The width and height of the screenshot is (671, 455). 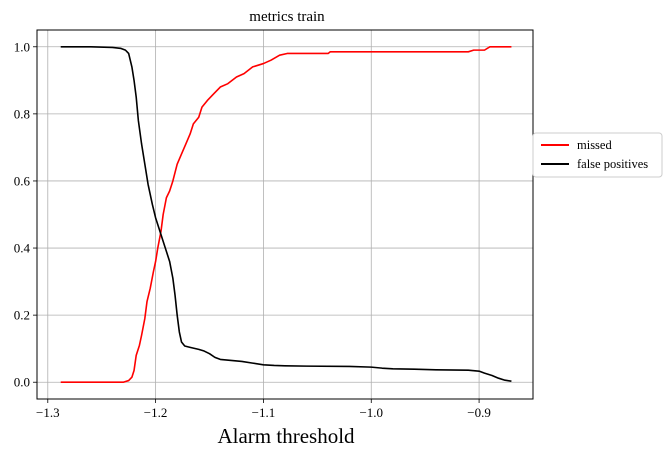 I want to click on y-axis: 0.0 0.2 0.4 0.6 0.8 1.0, so click(x=25, y=214).